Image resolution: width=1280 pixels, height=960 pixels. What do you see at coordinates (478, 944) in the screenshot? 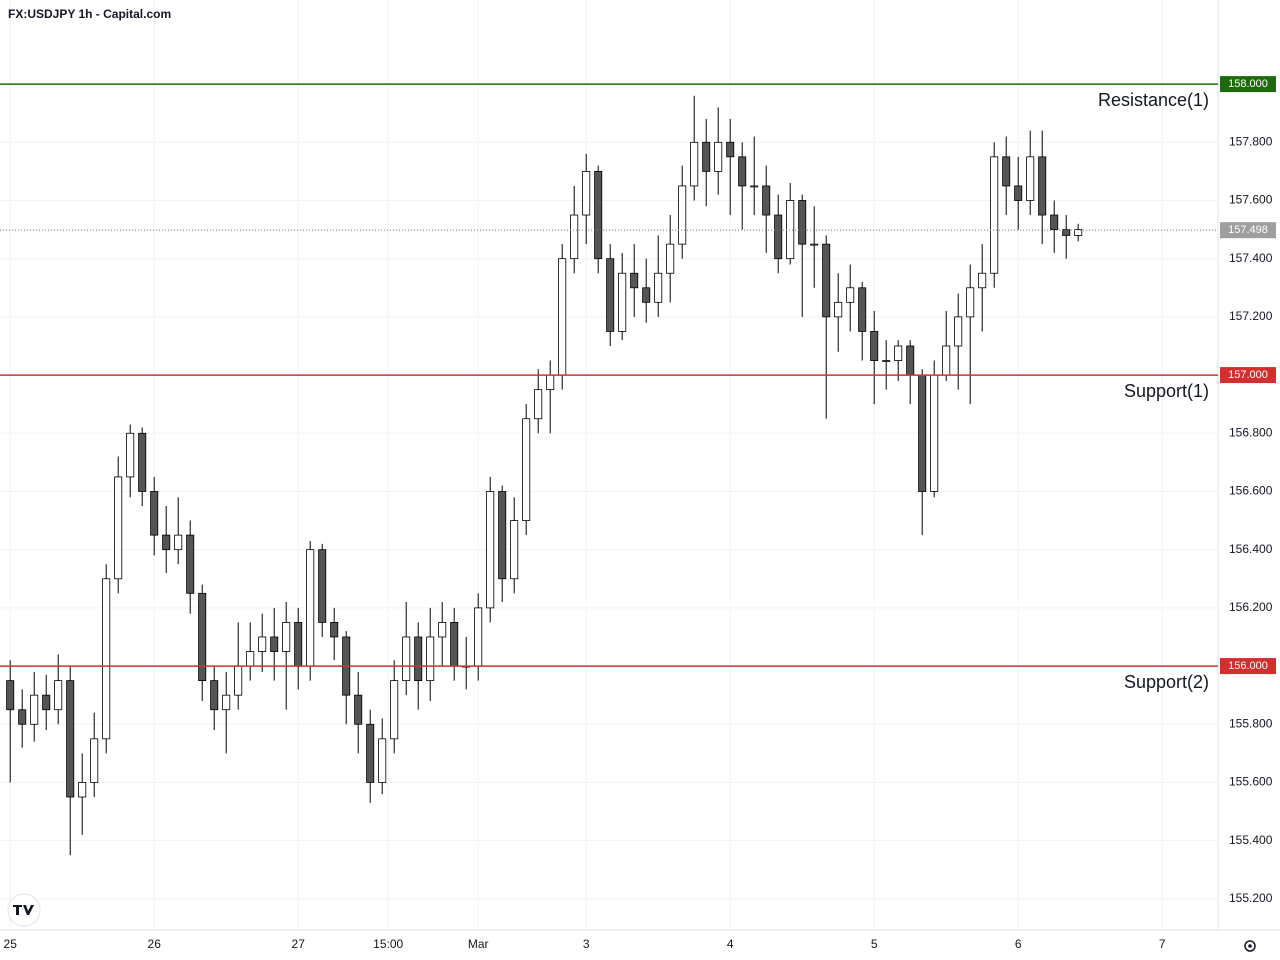
I see `x-tick-label: Mar` at bounding box center [478, 944].